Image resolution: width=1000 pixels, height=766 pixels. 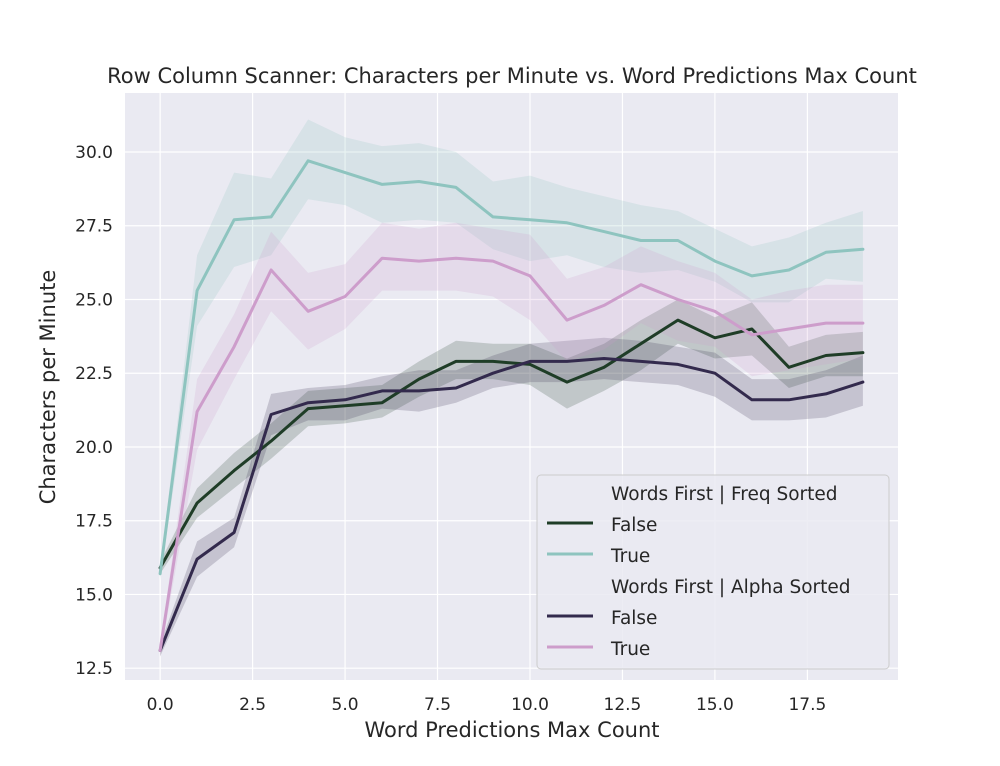 What do you see at coordinates (94, 300) in the screenshot?
I see `y-tick-label: 25.0` at bounding box center [94, 300].